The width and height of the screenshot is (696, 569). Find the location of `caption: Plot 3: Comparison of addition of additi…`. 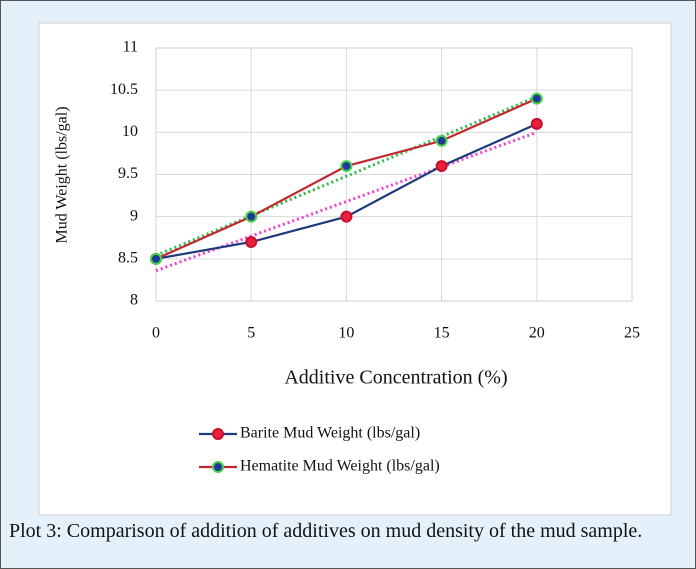

caption: Plot 3: Comparison of addition of additi… is located at coordinates (326, 531).